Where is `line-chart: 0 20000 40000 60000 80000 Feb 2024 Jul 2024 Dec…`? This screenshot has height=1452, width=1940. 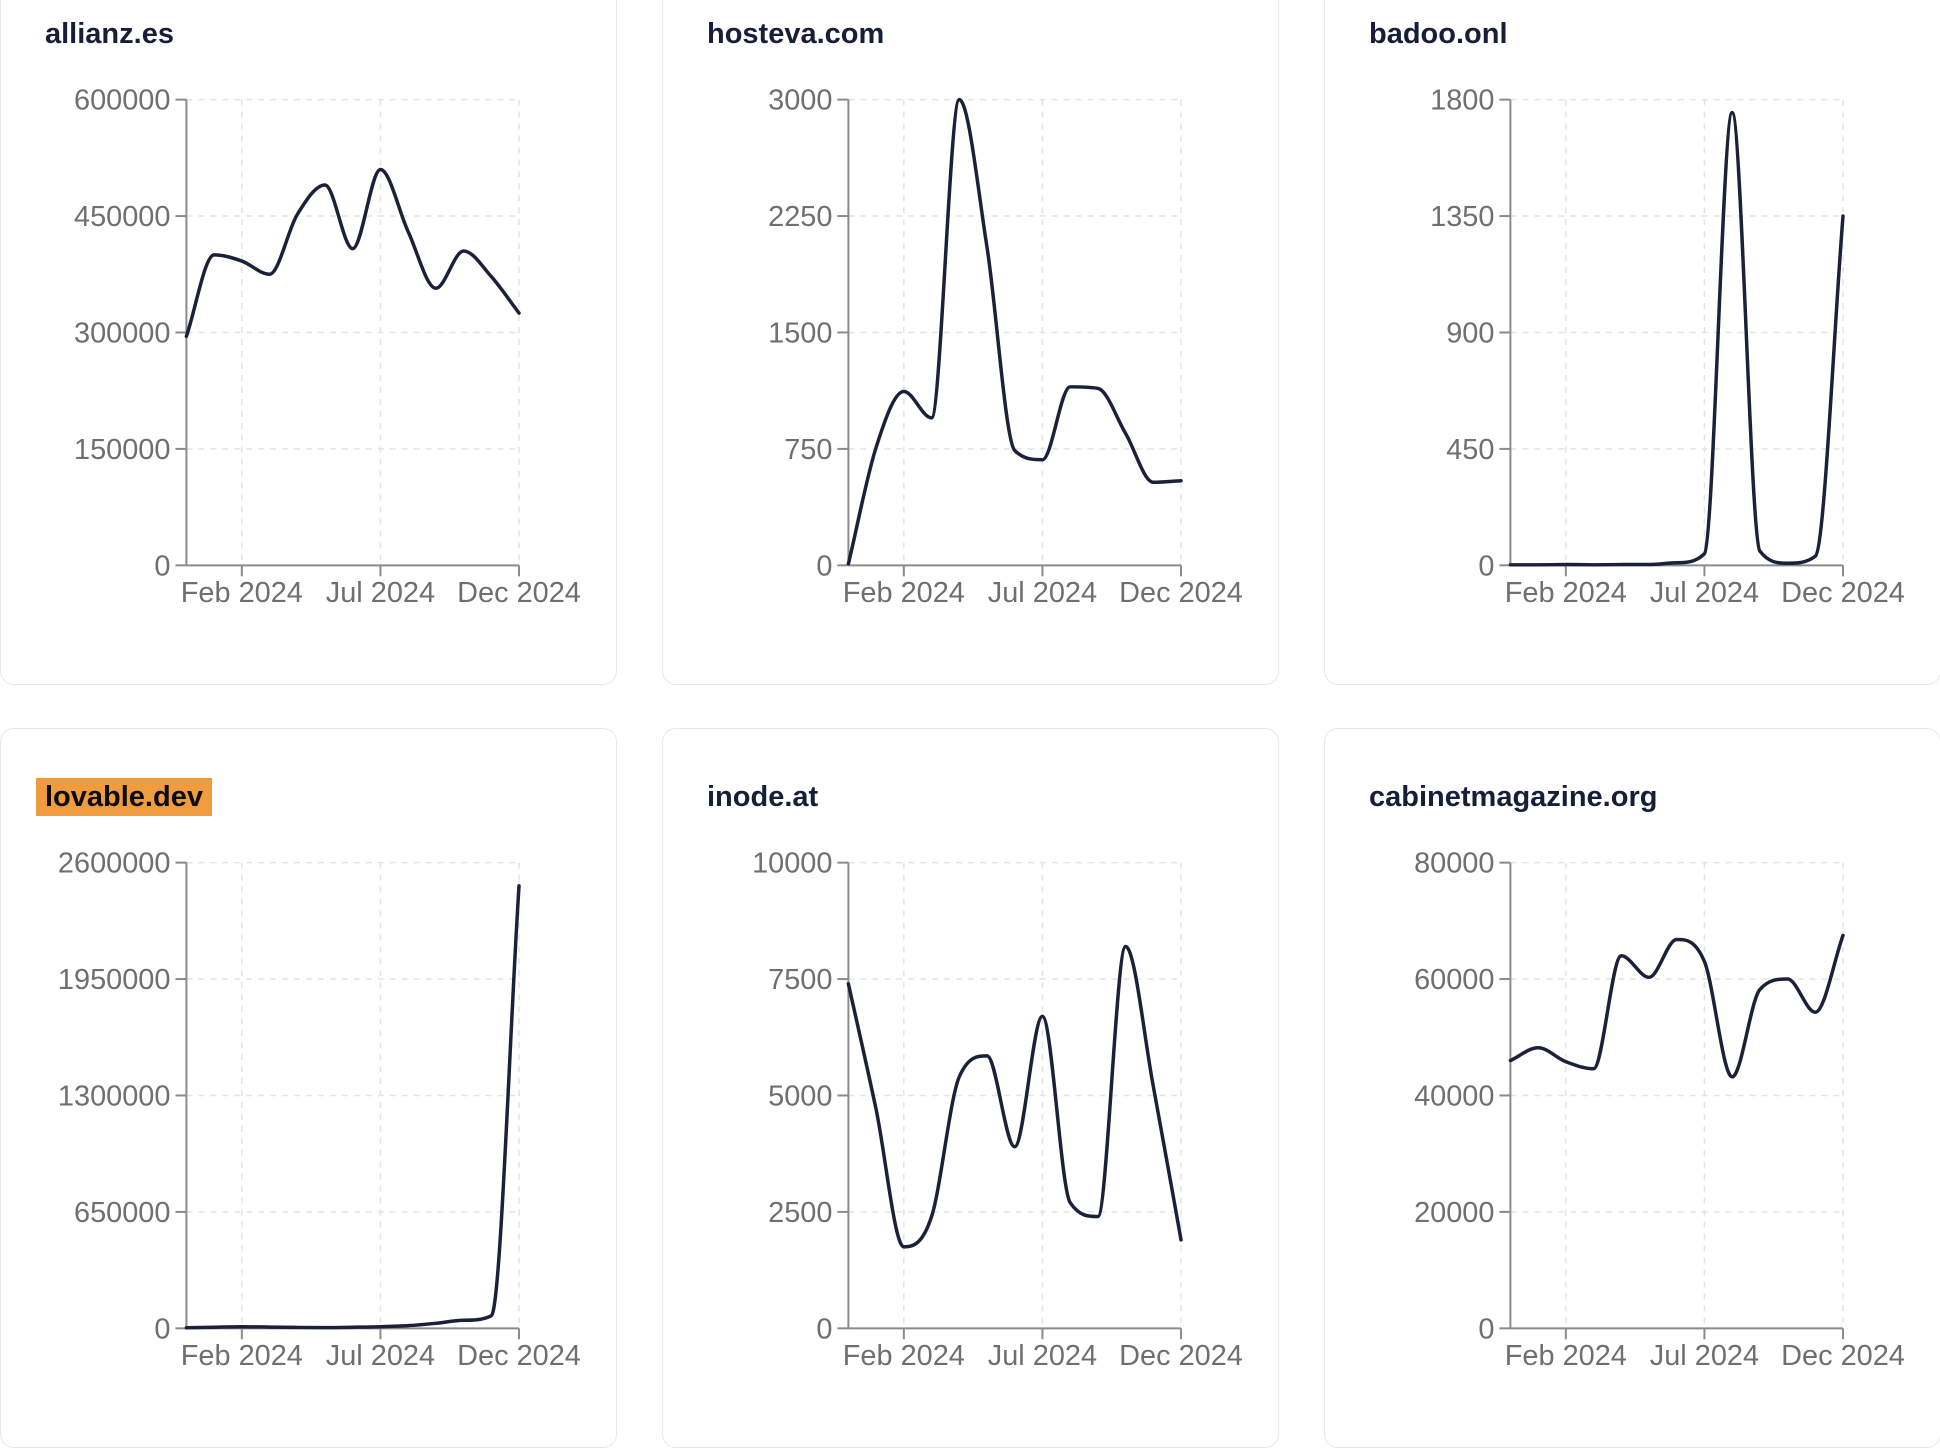
line-chart: 0 20000 40000 60000 80000 Feb 2024 Jul 2024 Dec… is located at coordinates (1659, 1110).